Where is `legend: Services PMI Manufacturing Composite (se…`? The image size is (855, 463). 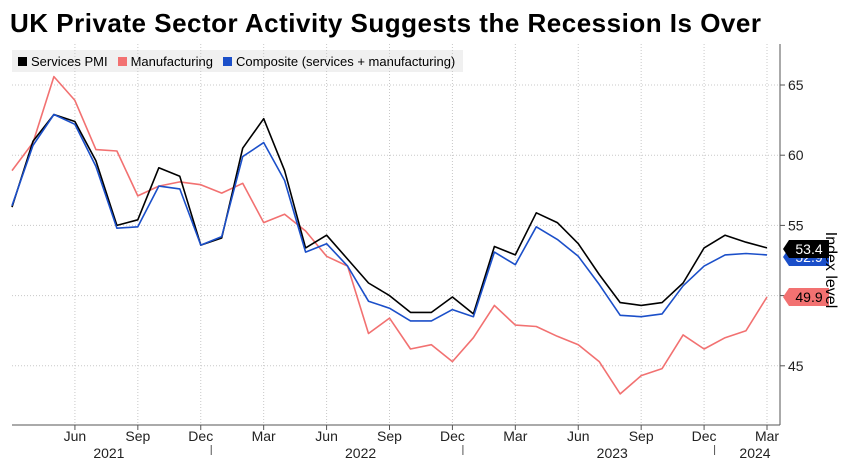
legend: Services PMI Manufacturing Composite (se… is located at coordinates (238, 61).